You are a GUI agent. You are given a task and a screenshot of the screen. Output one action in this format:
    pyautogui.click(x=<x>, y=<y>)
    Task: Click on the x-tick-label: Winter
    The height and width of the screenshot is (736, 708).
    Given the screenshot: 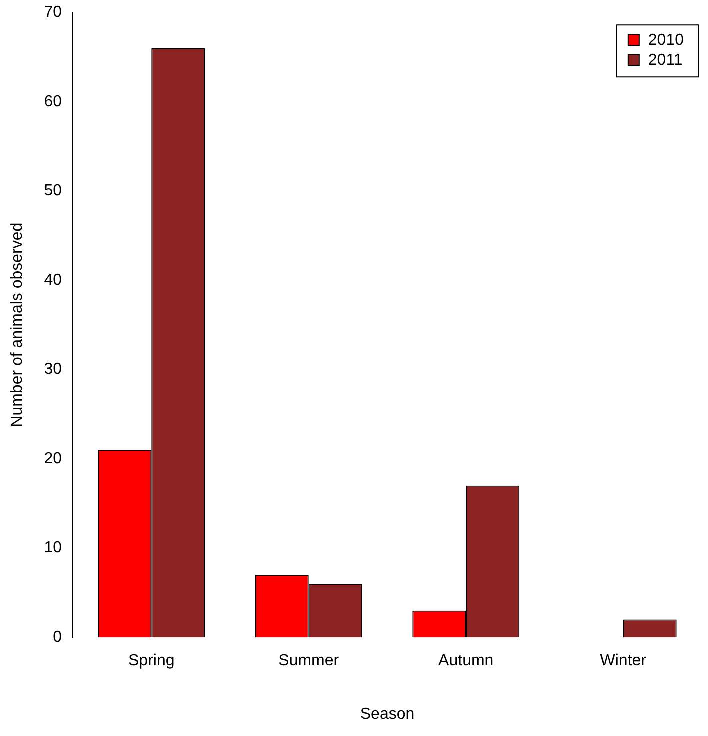 What is the action you would take?
    pyautogui.click(x=624, y=661)
    